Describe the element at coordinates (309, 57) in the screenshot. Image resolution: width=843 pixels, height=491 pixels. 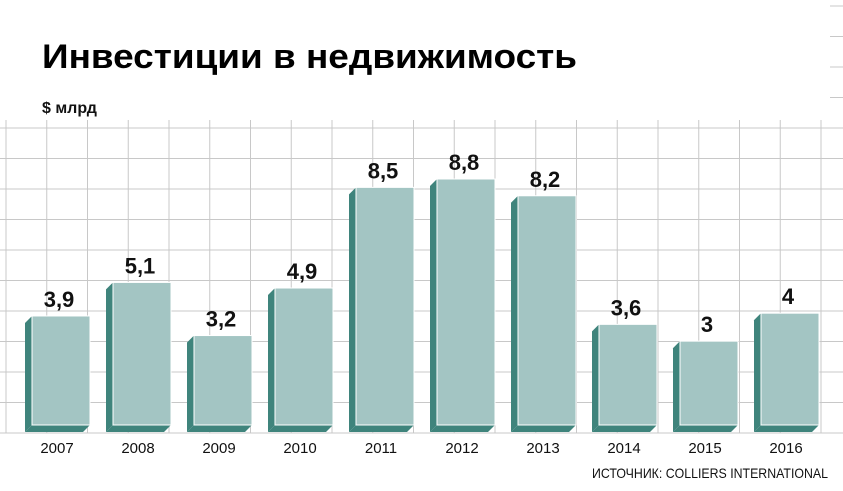
I see `chart-title: Инвестиции в недвижимость` at that location.